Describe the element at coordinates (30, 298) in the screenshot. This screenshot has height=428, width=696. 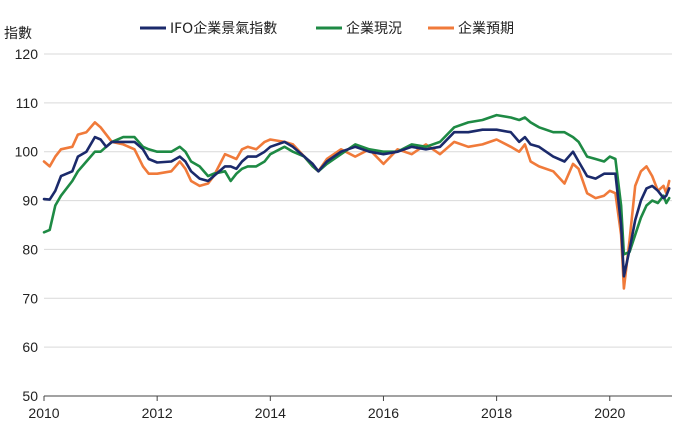
I see `y-tick-label-70: 70` at that location.